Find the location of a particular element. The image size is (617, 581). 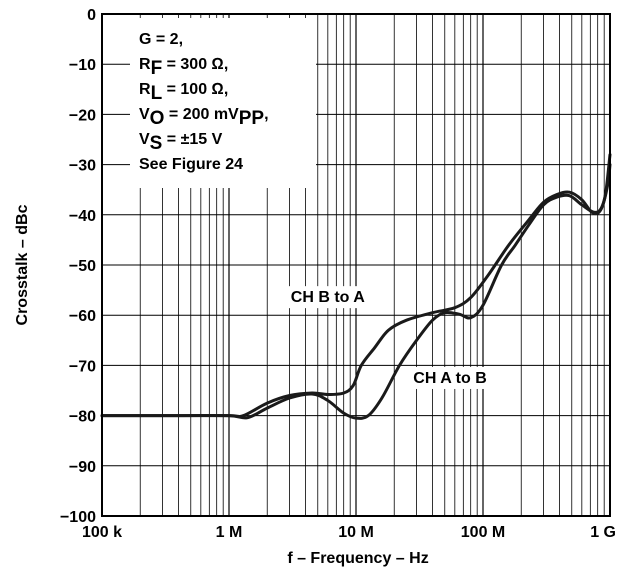

x-axis-label: f – Frequency – Hz is located at coordinates (357, 558).